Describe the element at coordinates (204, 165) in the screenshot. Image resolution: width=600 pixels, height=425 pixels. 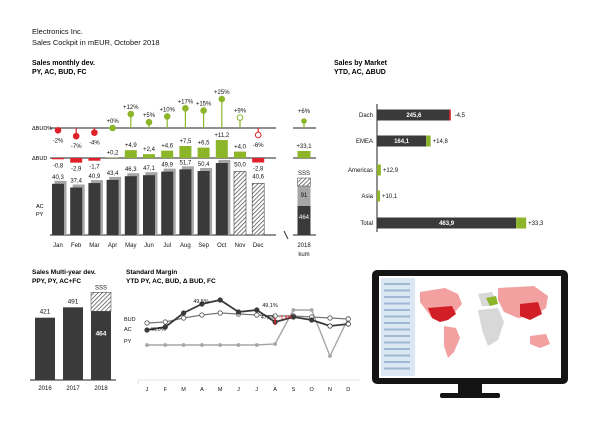
I see `bar-value-label: 50,4` at that location.